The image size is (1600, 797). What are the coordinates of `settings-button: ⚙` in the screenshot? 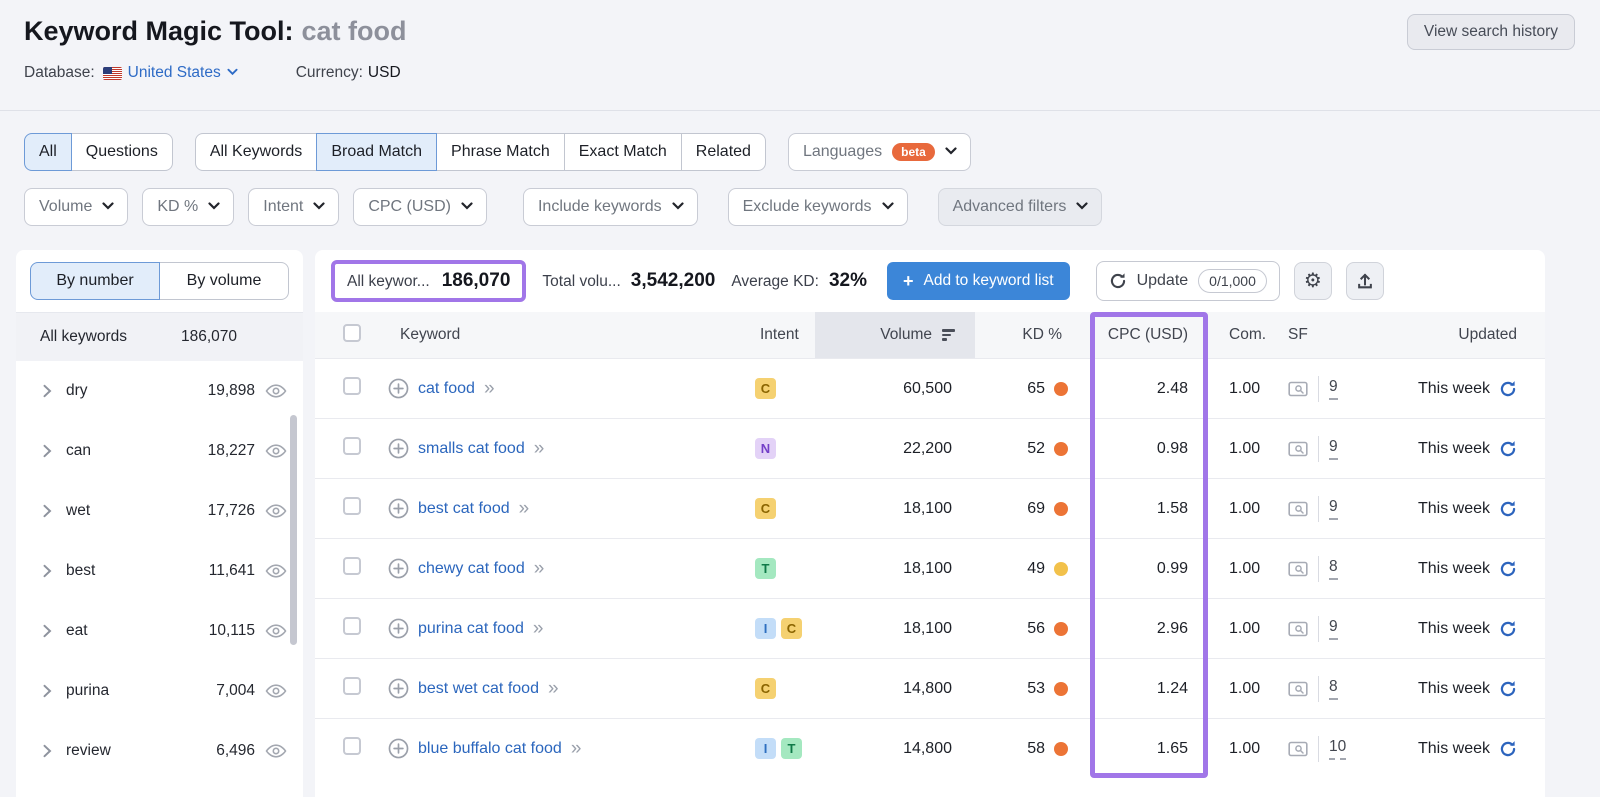 It's located at (1312, 281).